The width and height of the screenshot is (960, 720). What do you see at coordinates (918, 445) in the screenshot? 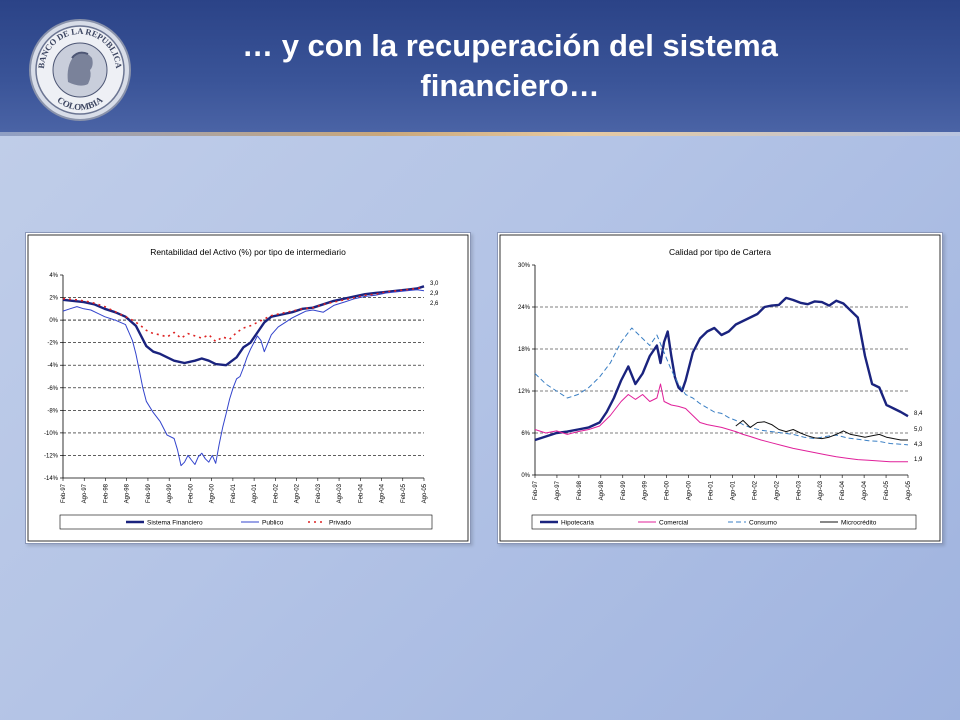
I see `end-value-label: 4,3` at bounding box center [918, 445].